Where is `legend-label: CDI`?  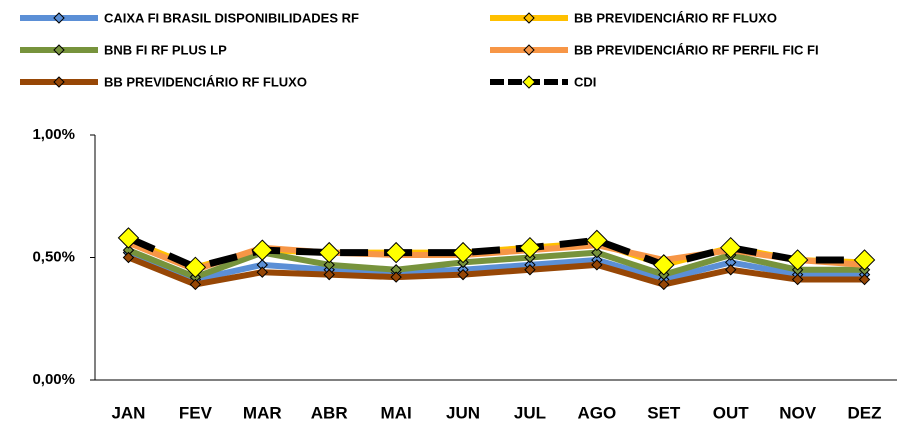
legend-label: CDI is located at coordinates (585, 81).